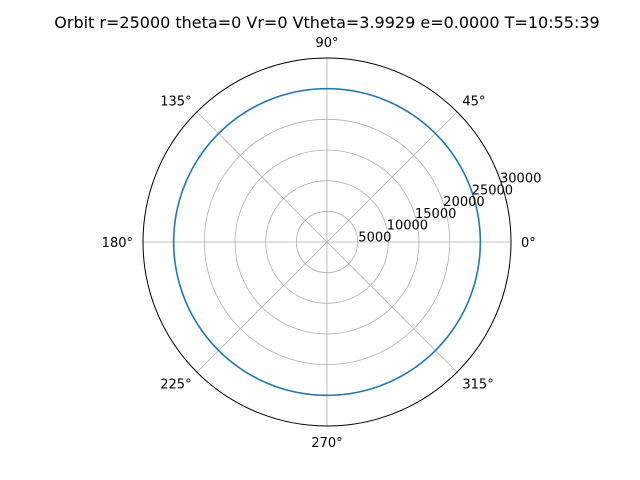  What do you see at coordinates (477, 384) in the screenshot?
I see `theta-tick-label: 315°` at bounding box center [477, 384].